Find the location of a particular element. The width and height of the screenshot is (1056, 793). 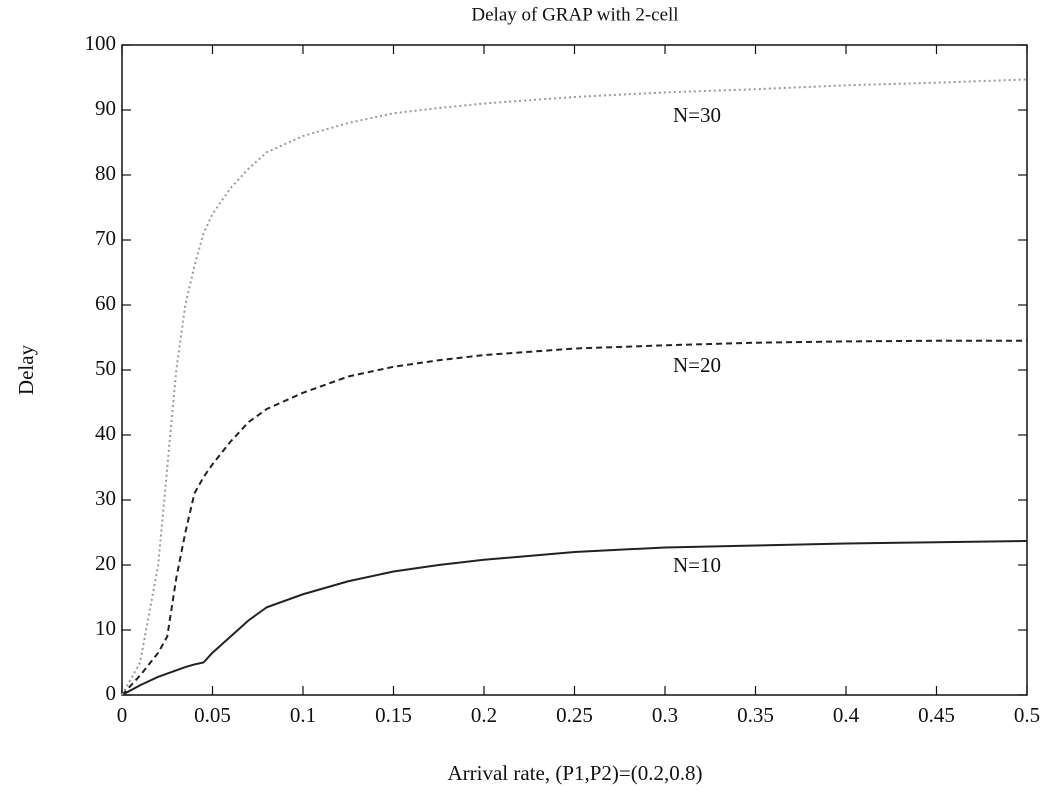

y-tick-label: 20 is located at coordinates (105, 563).